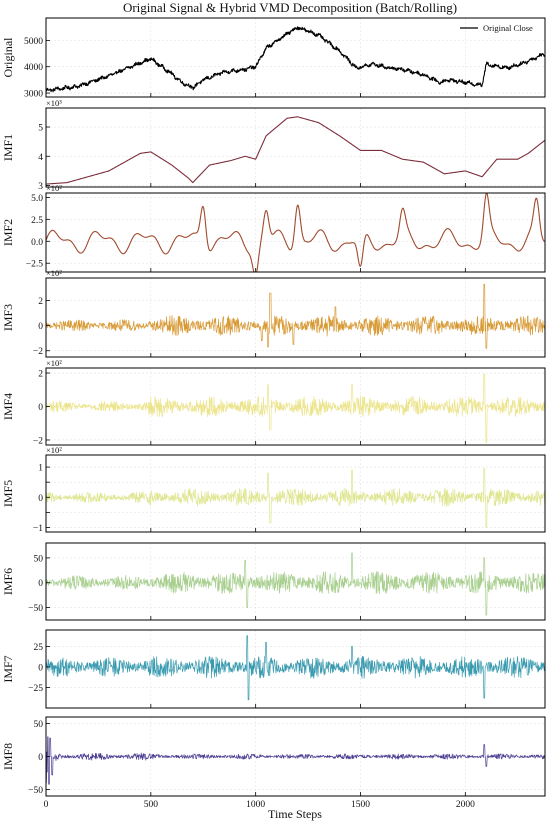 Image resolution: width=550 pixels, height=824 pixels. I want to click on panel-1: 3000 4000 5000 Original Original Close, so click(273, 58).